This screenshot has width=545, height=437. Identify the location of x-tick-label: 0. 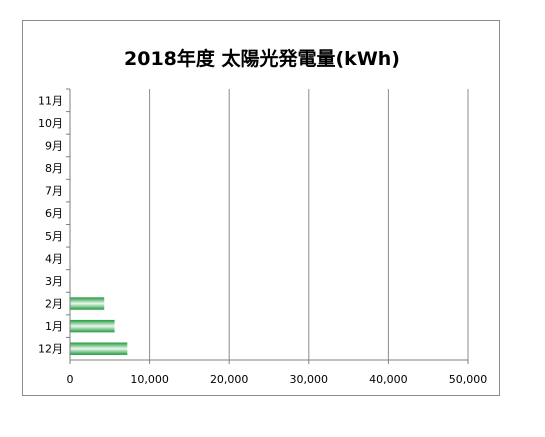
(70, 379).